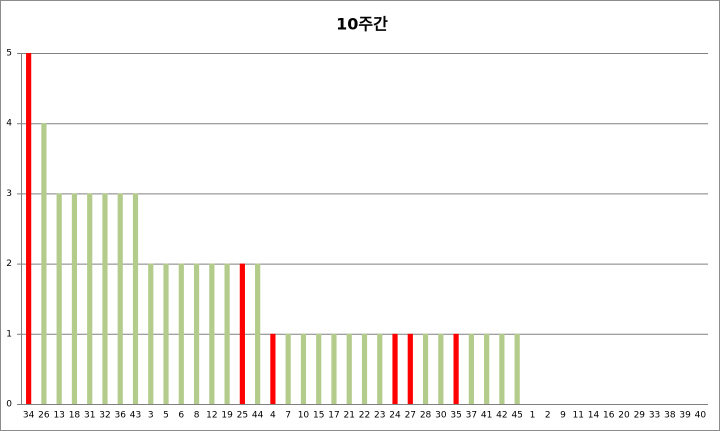  Describe the element at coordinates (75, 416) in the screenshot. I see `x-tick-label: 18` at that location.